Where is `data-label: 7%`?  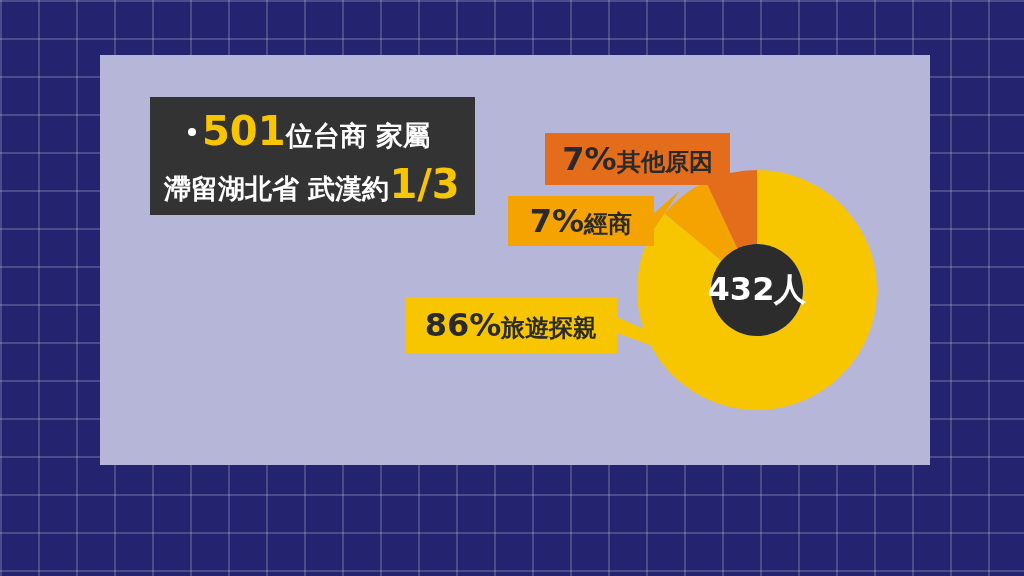 data-label: 7% is located at coordinates (589, 159).